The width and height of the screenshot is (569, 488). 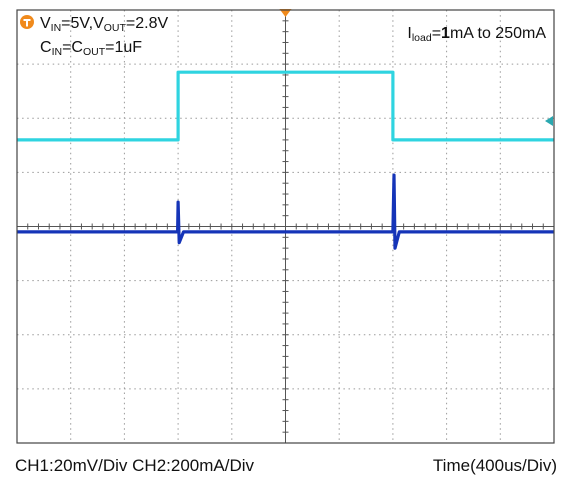 I want to click on annotation-segment: =1uF, so click(x=123, y=47).